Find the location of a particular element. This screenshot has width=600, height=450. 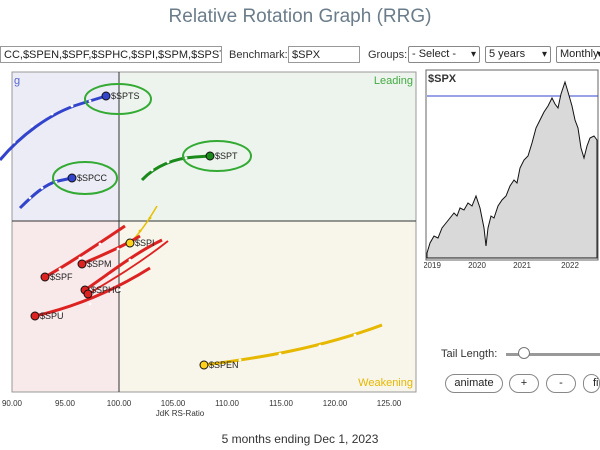

x-tick: 100.00 is located at coordinates (119, 403).